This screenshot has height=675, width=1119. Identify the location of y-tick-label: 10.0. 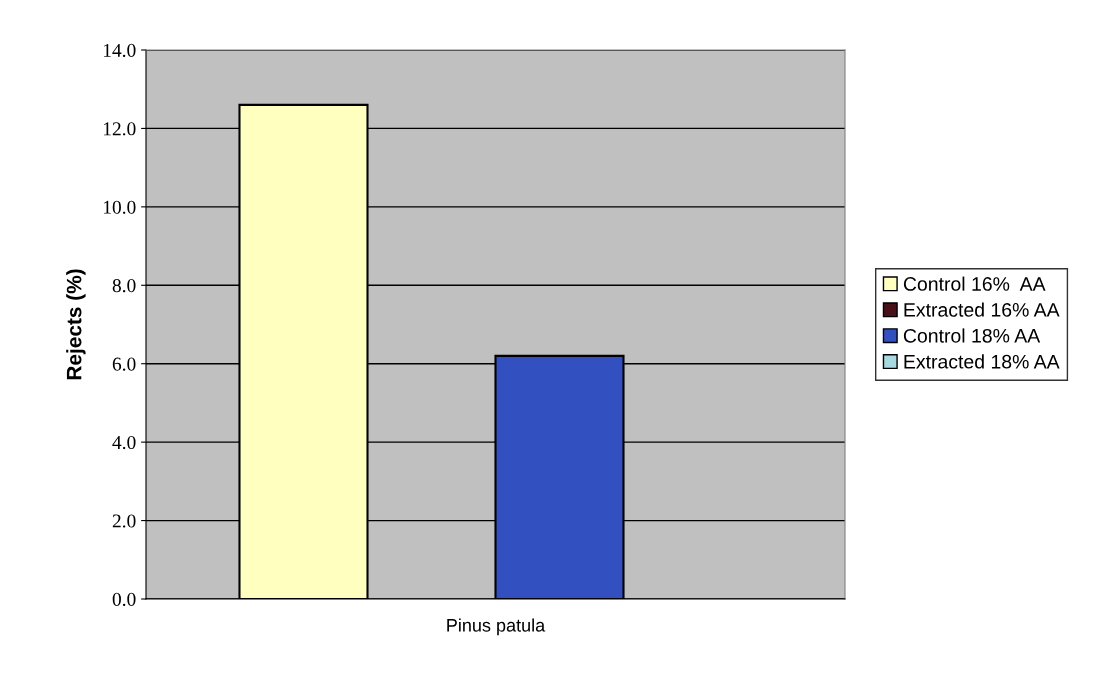
(119, 207).